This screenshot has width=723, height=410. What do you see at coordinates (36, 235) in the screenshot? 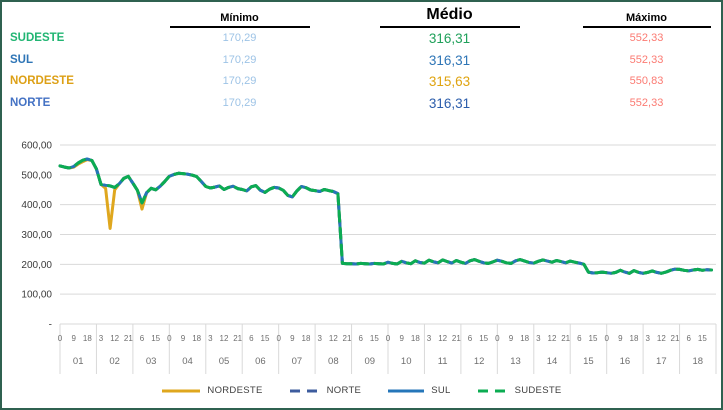
I see `y-axis-label: 300,00` at bounding box center [36, 235].